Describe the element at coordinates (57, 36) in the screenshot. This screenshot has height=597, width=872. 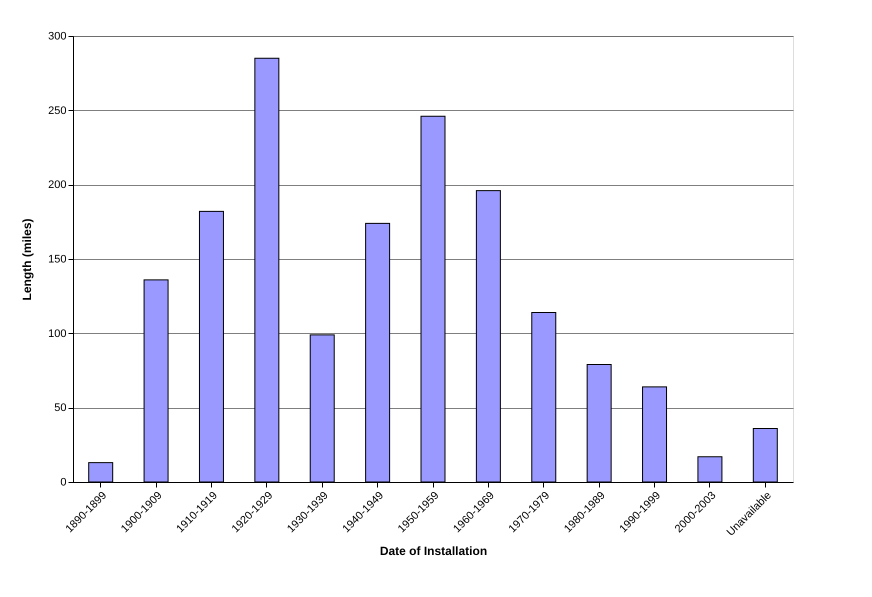
I see `y-tick-label: 300` at that location.